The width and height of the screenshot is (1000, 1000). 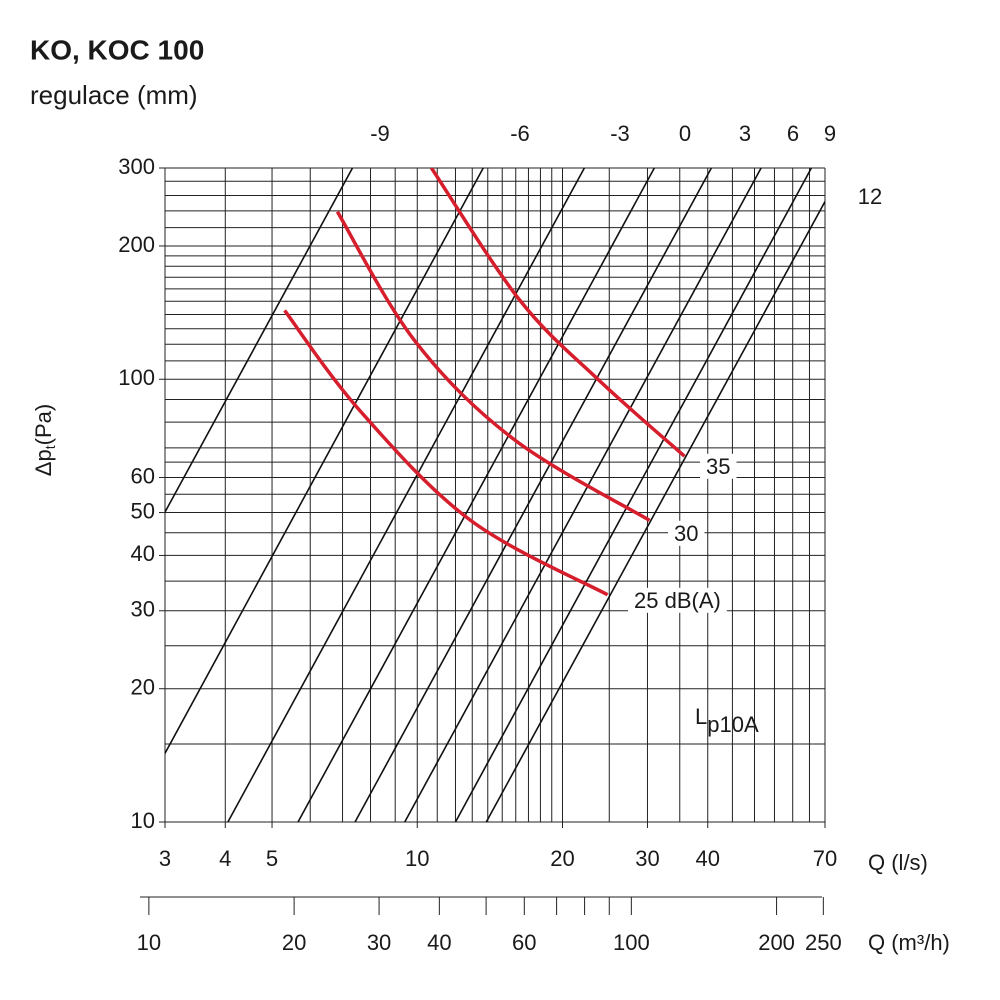 What do you see at coordinates (685, 133) in the screenshot?
I see `damper-label: 0` at bounding box center [685, 133].